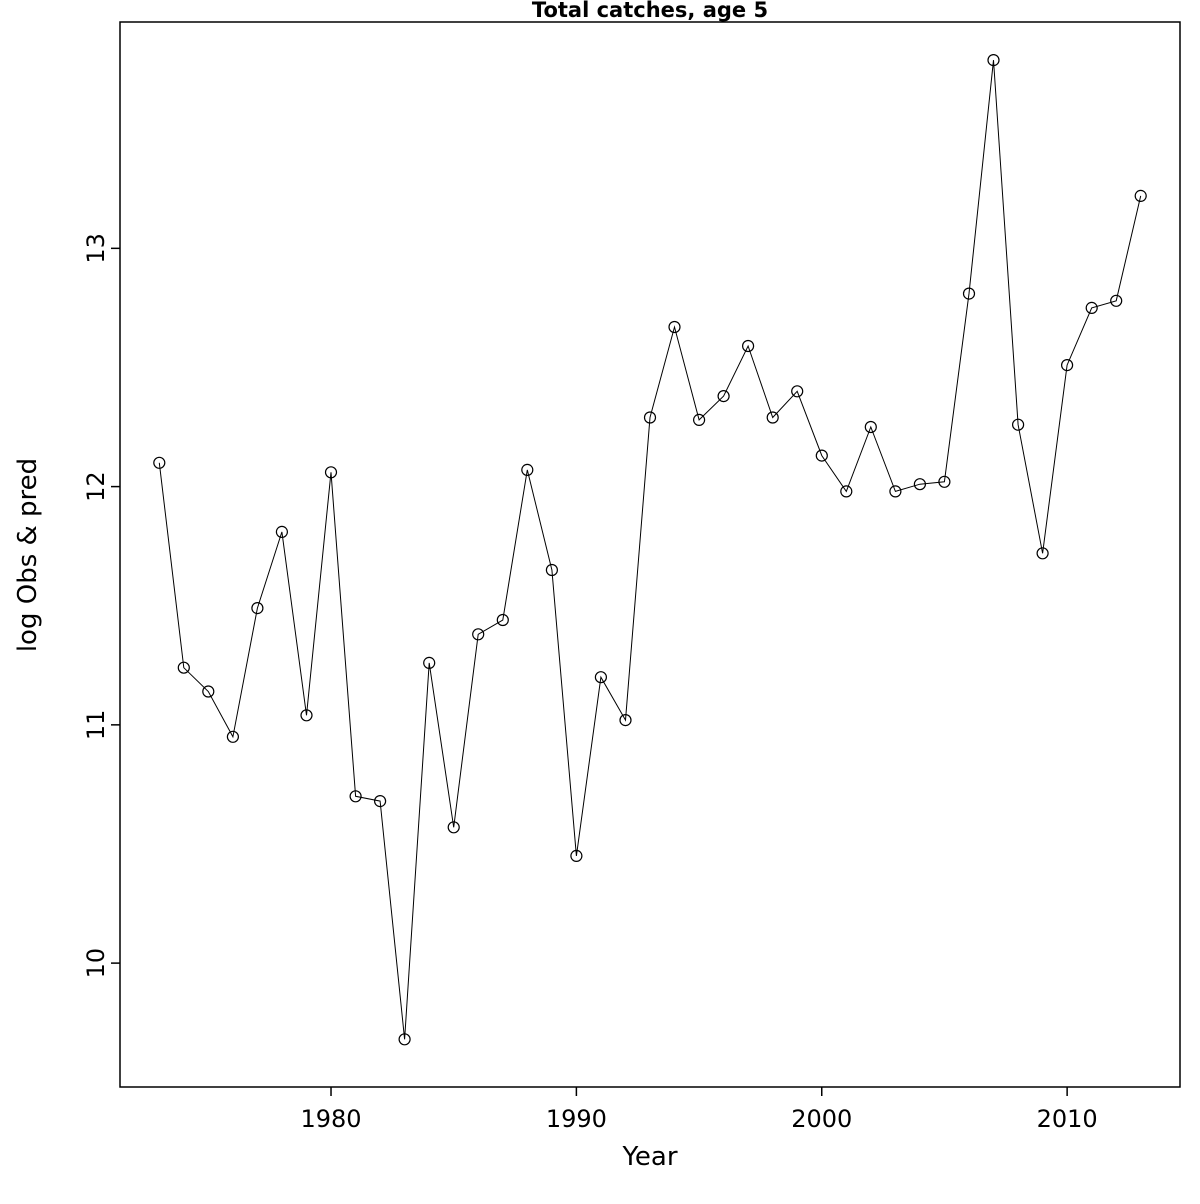  I want to click on x-axis-label: Year, so click(649, 1157).